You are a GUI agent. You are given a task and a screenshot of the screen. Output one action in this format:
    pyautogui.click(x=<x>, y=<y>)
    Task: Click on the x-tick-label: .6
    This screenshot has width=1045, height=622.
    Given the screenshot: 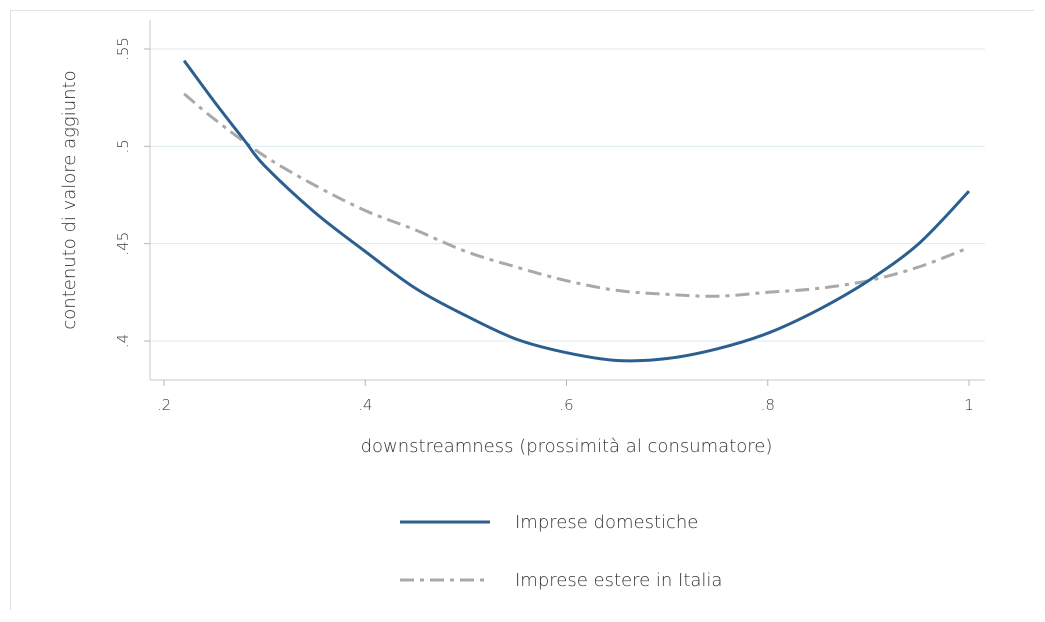 What is the action you would take?
    pyautogui.click(x=566, y=405)
    